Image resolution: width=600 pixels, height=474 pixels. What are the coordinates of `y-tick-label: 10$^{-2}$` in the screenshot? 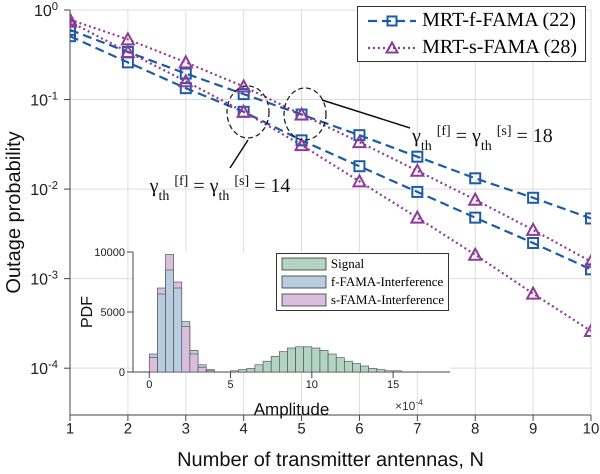 It's located at (44, 190).